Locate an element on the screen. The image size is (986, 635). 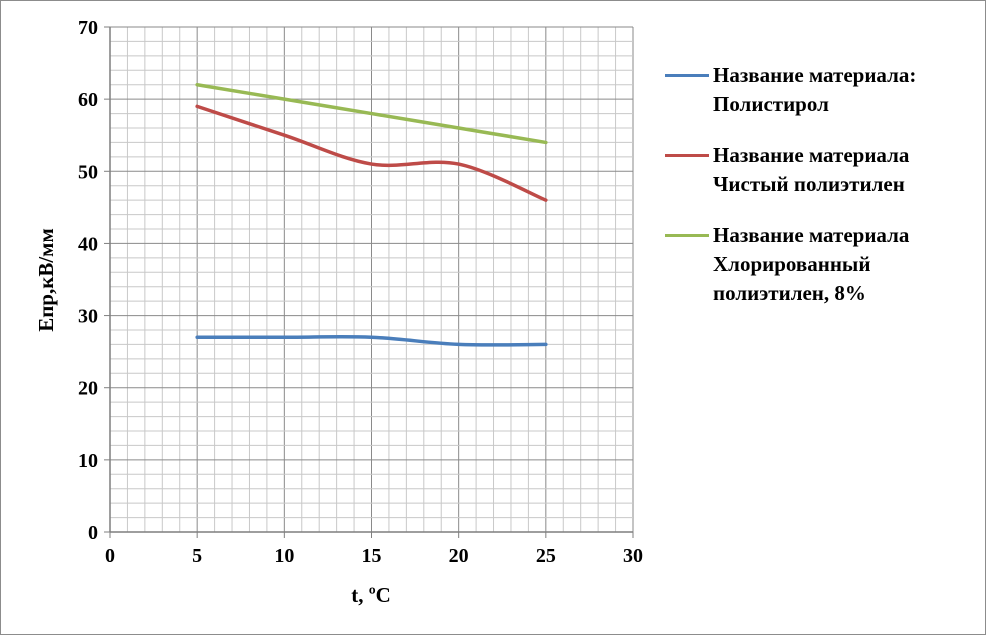
x-axis-ticks: 0 5 10 15 20 25 30 is located at coordinates (374, 549).